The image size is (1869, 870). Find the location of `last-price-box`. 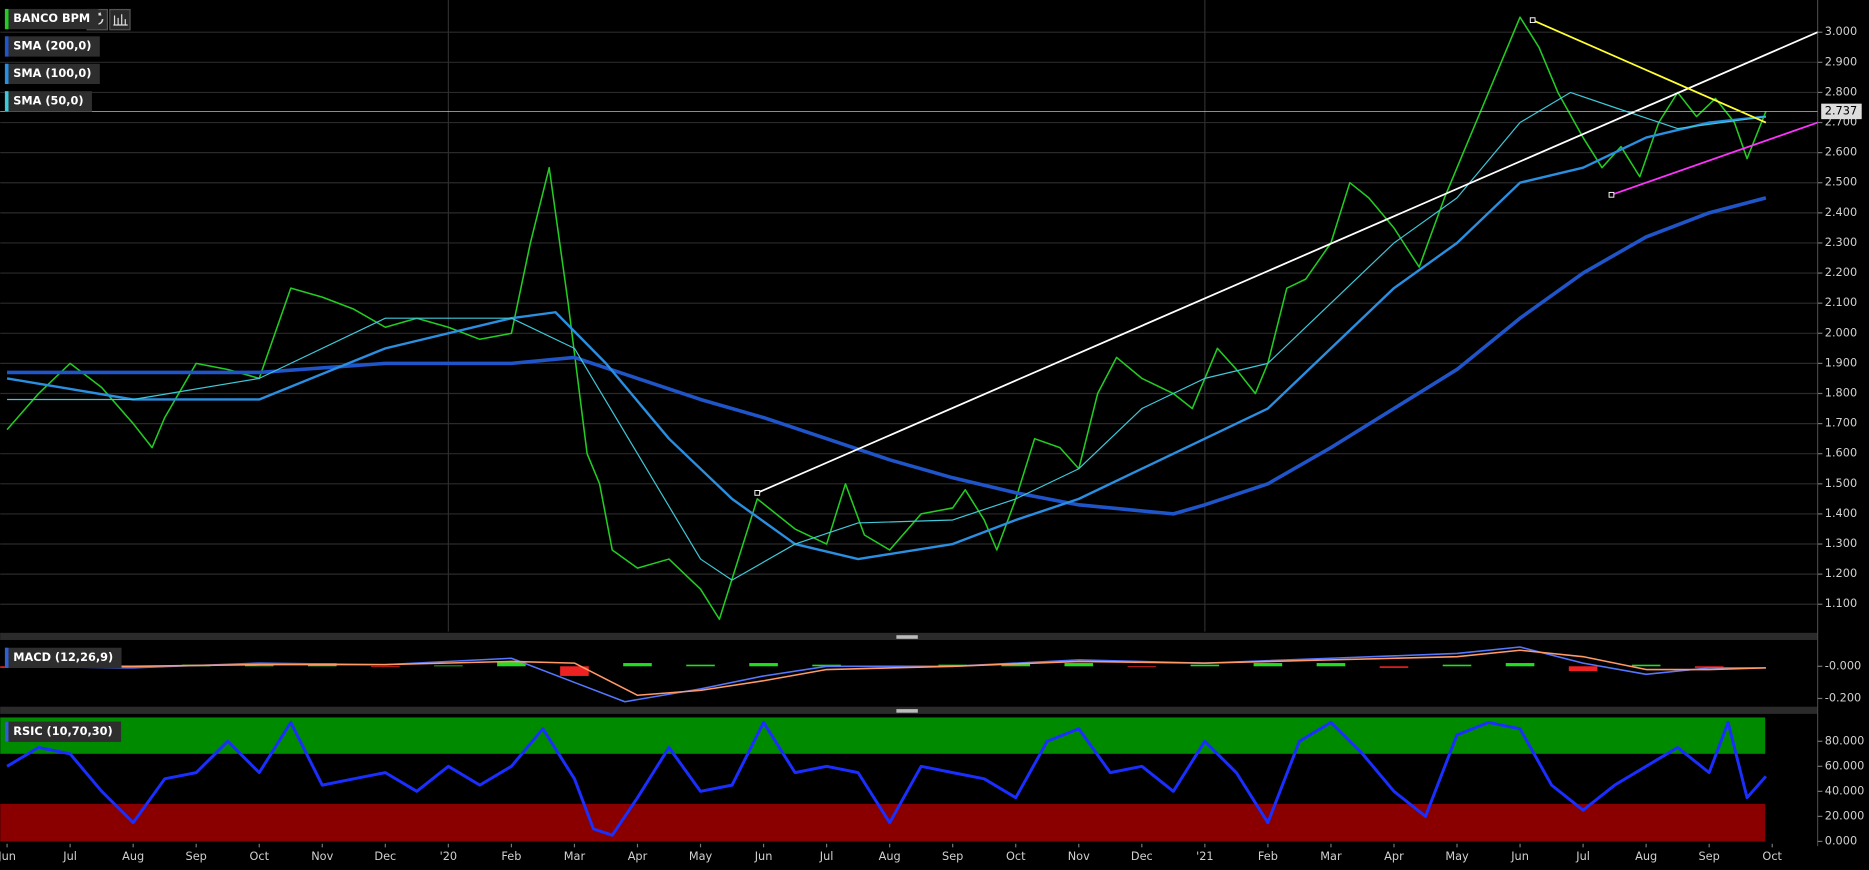

last-price-box is located at coordinates (1841, 111).